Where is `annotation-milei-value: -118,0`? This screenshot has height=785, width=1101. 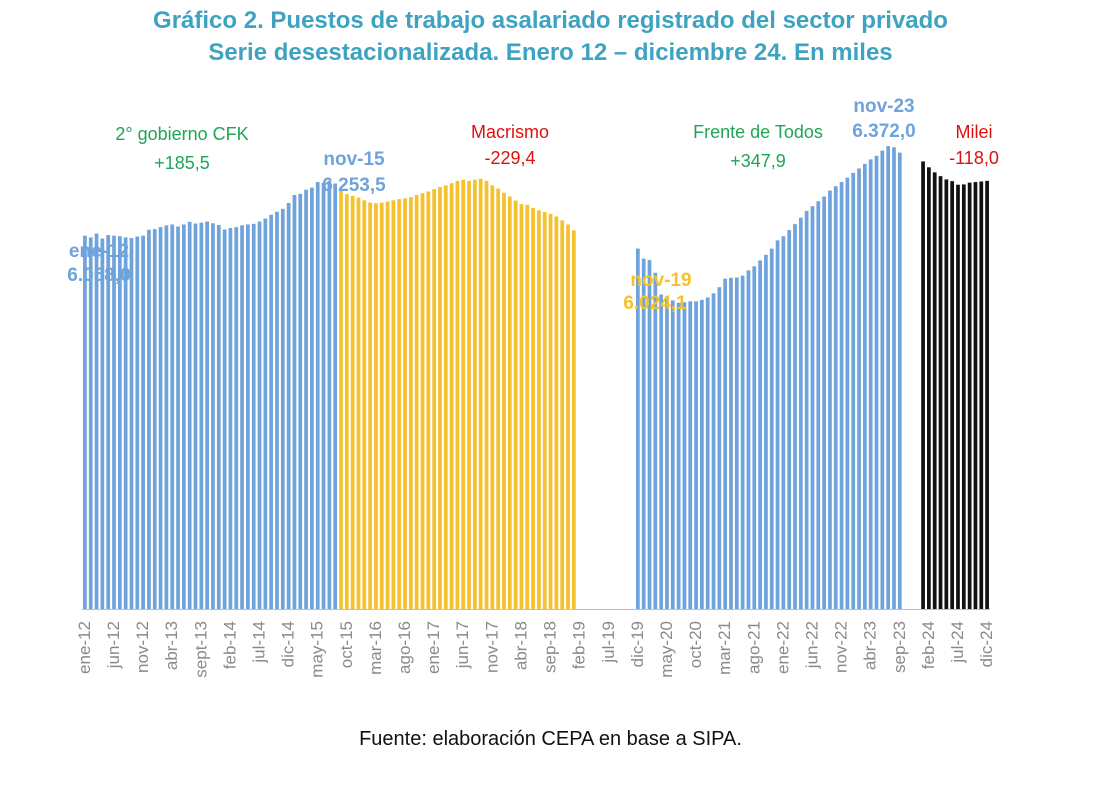 annotation-milei-value: -118,0 is located at coordinates (974, 158).